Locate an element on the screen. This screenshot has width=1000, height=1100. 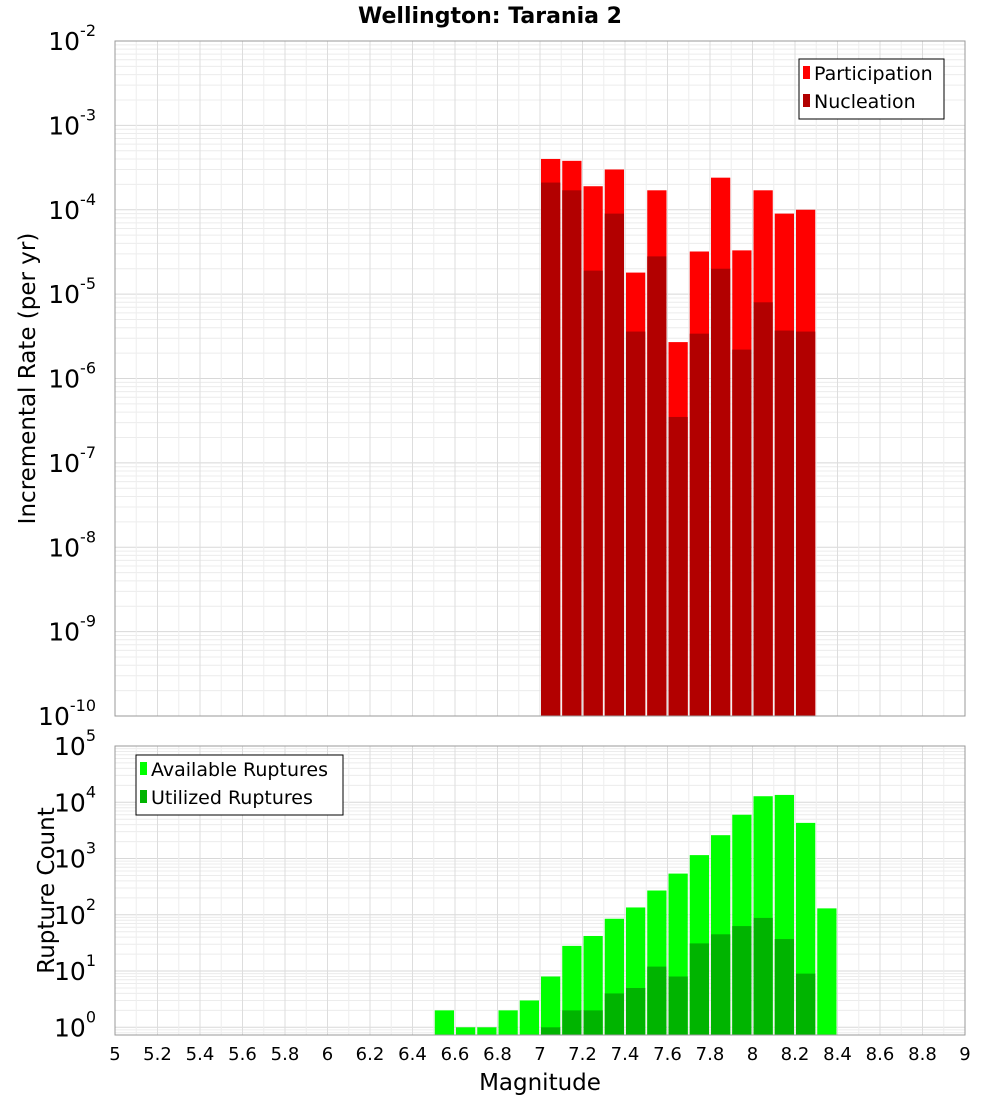
x-tick-label: 7.6 is located at coordinates (667, 1054).